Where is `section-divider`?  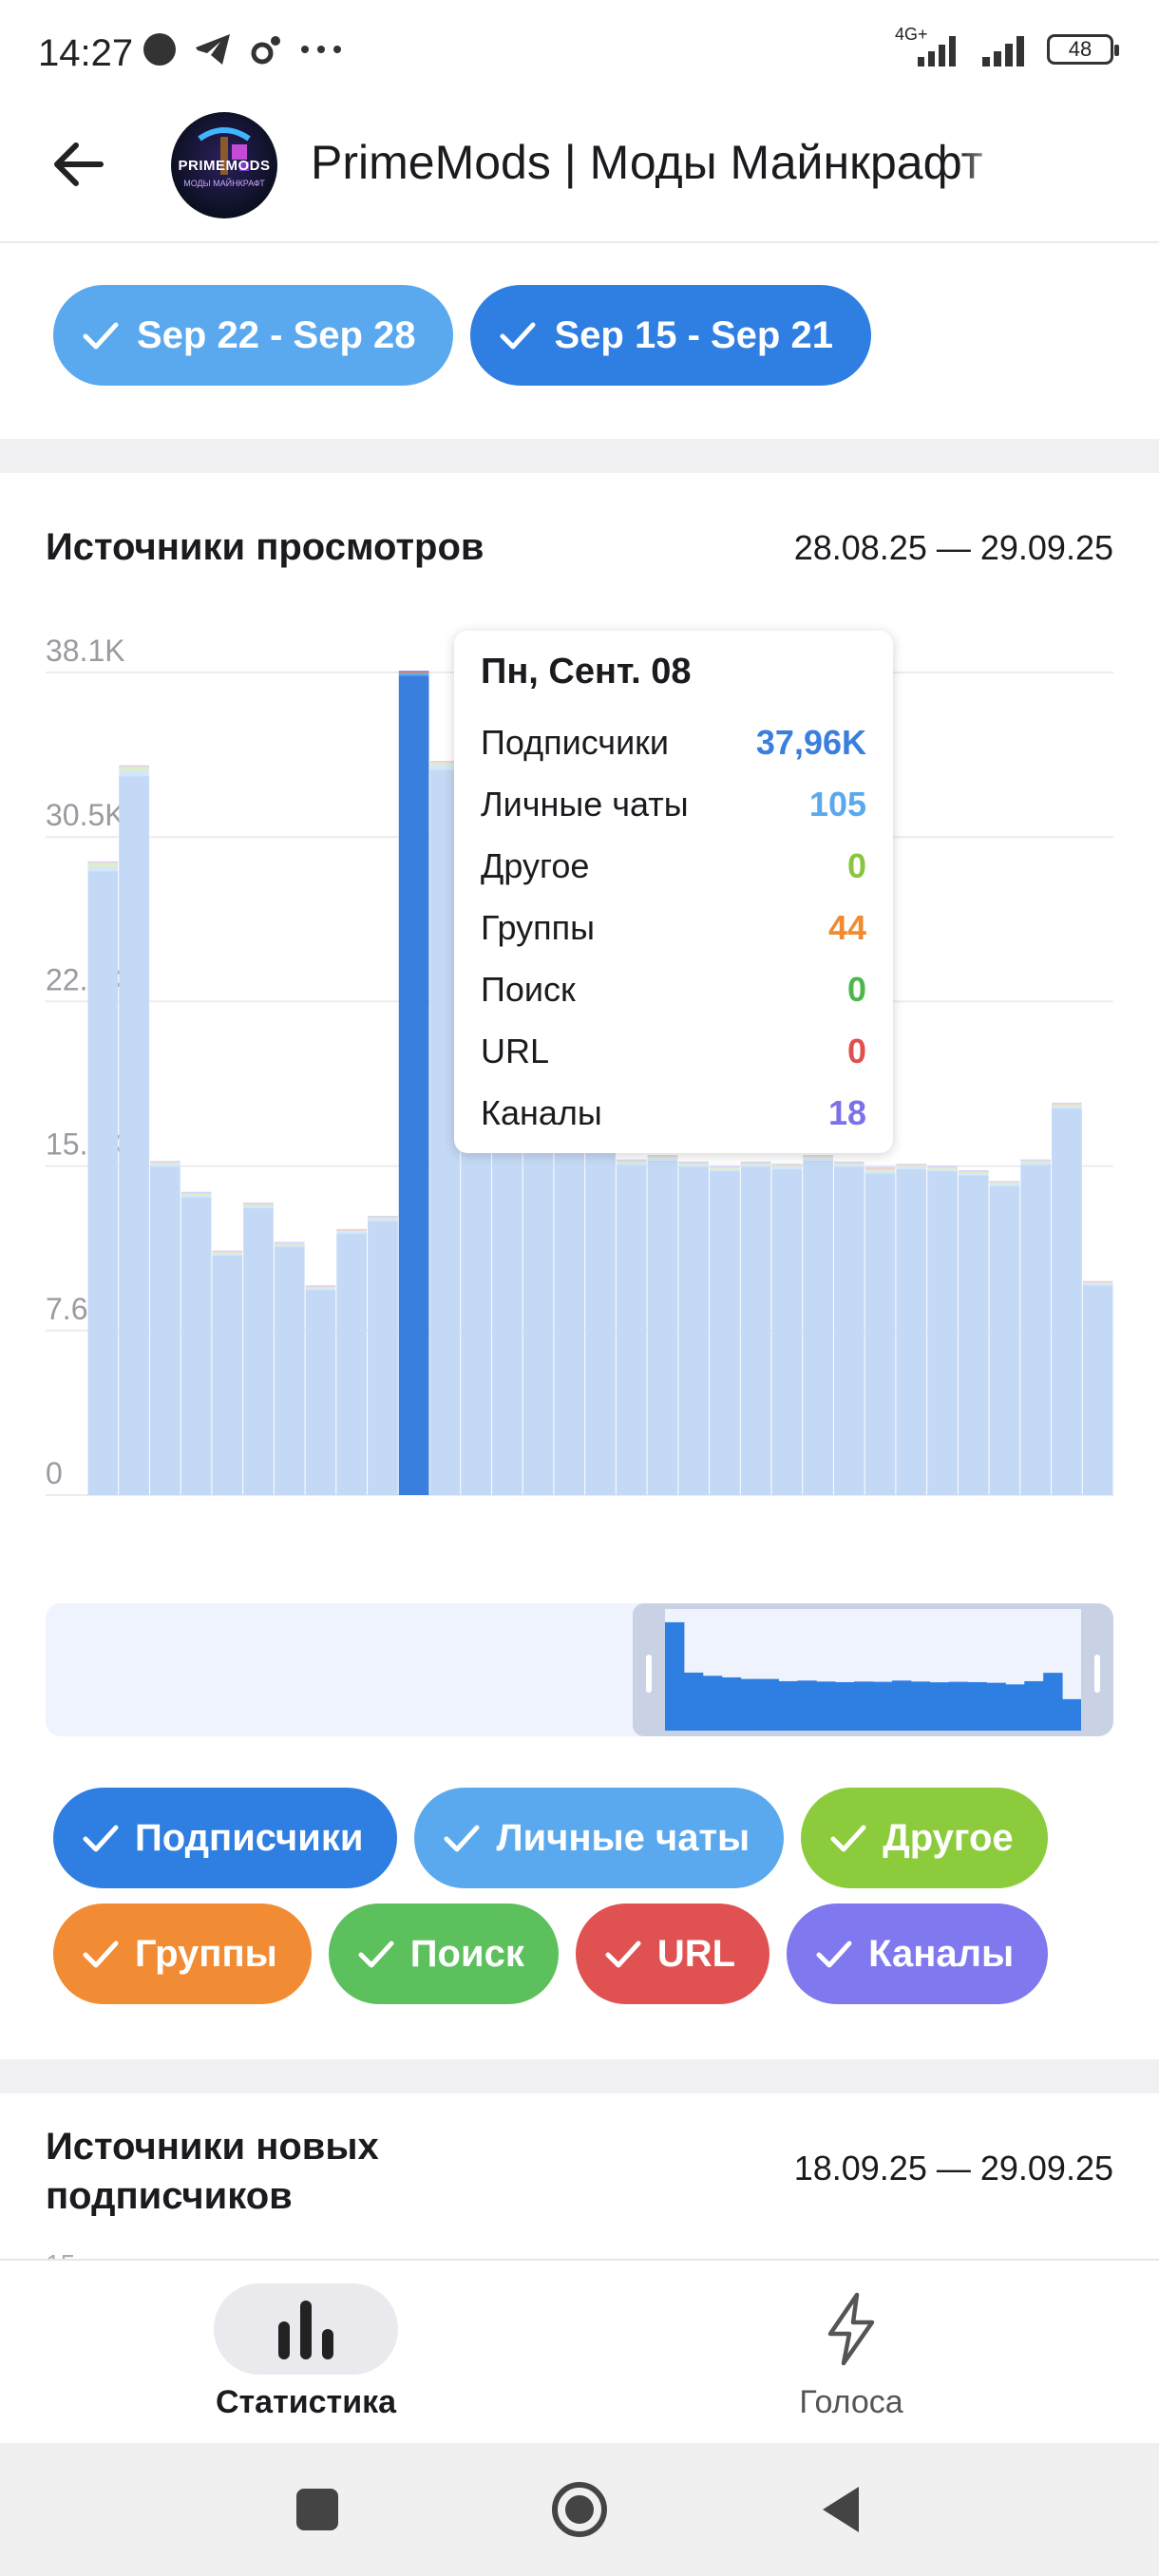 section-divider is located at coordinates (579, 456).